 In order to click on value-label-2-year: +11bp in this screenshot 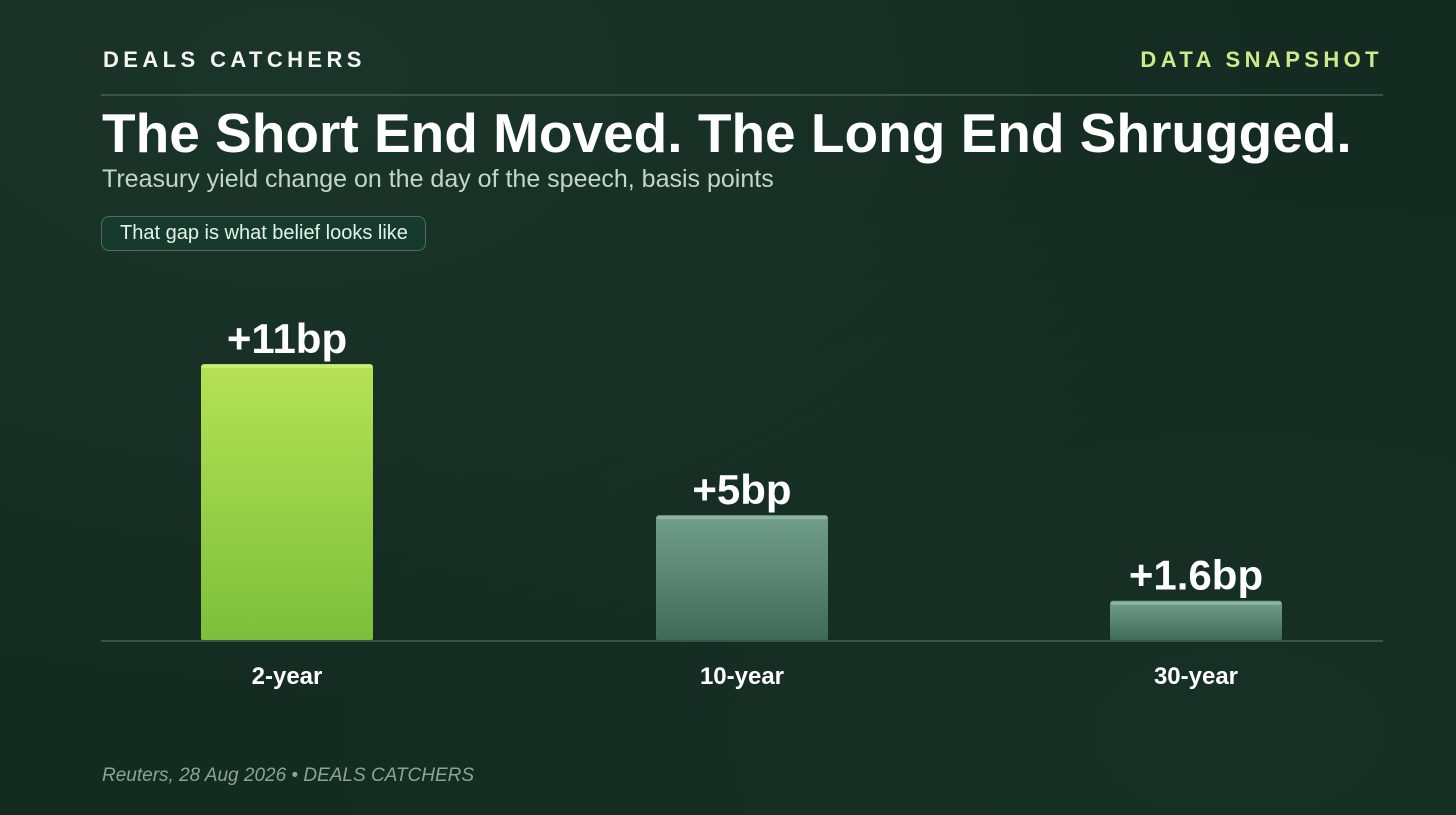, I will do `click(287, 338)`.